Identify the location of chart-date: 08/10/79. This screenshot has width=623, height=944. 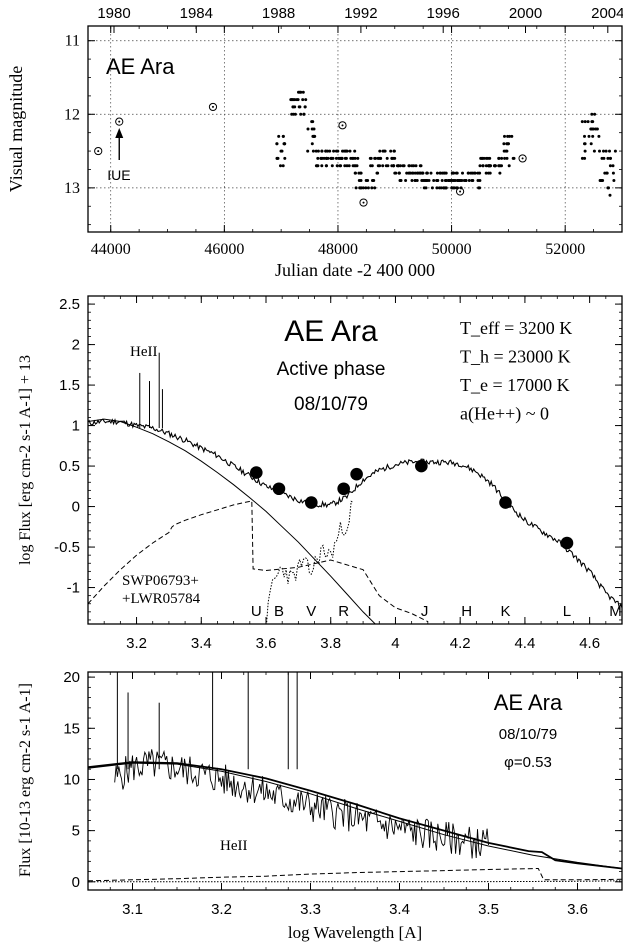
(528, 734).